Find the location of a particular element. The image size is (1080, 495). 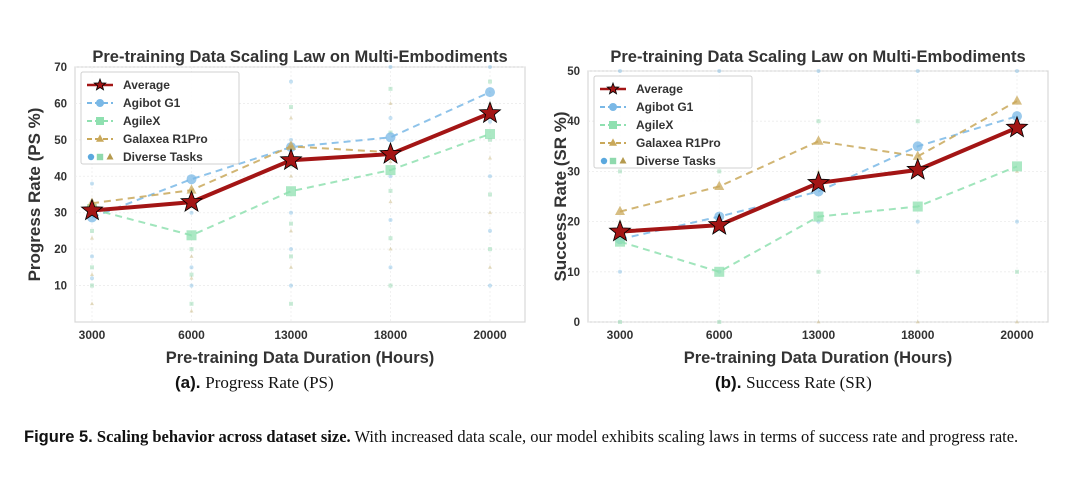

subcaption-a: (a). Progress Rate (PS) is located at coordinates (254, 383).